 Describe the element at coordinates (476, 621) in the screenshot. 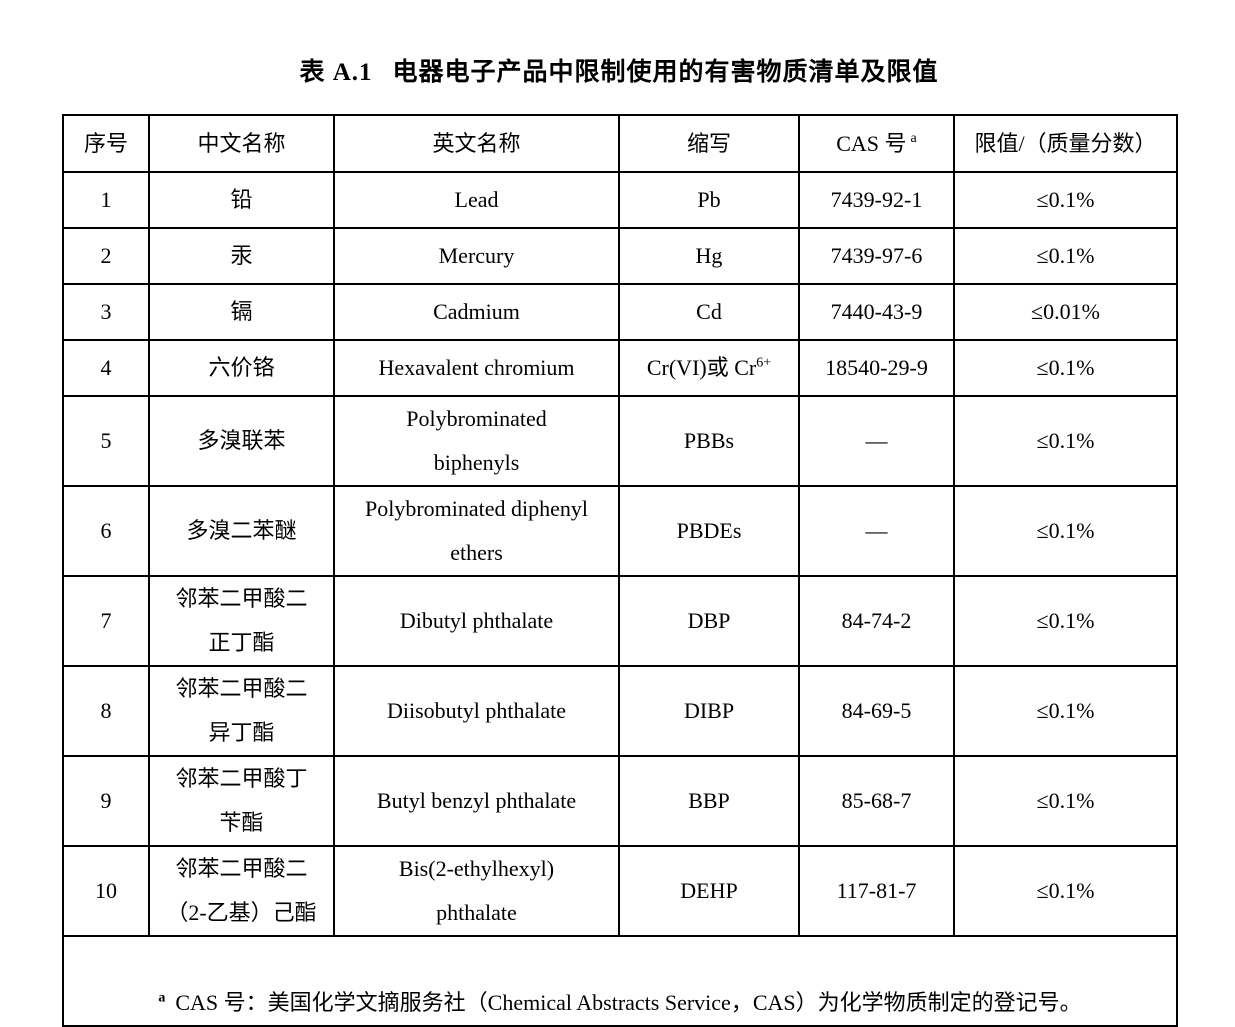

I see `cell-en-name: Dibutyl phthalate` at that location.